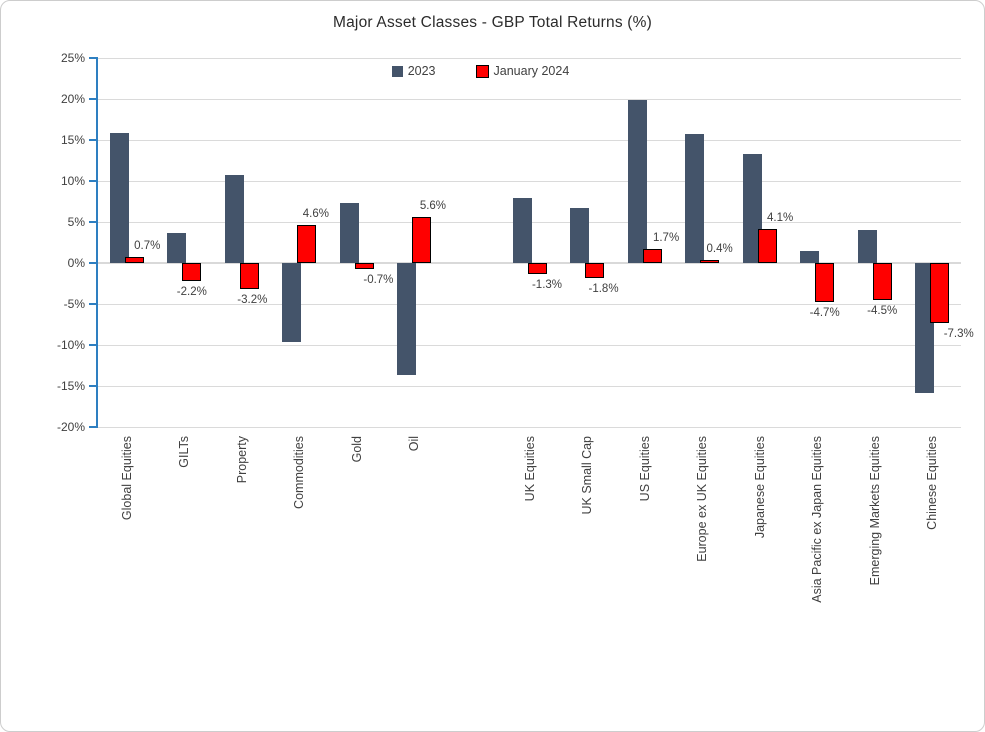 The image size is (985, 732). What do you see at coordinates (537, 268) in the screenshot?
I see `bar-jan-2024-uk-equities` at bounding box center [537, 268].